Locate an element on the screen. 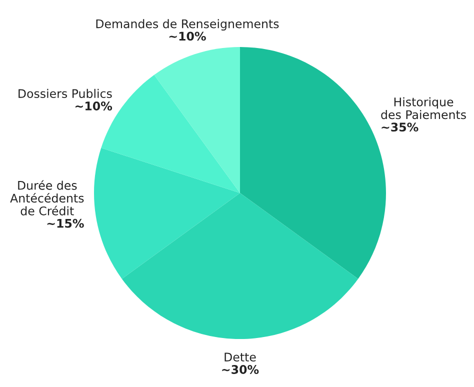 Image resolution: width=474 pixels, height=387 pixels. slice-label: Dossiers Publics is located at coordinates (65, 93).